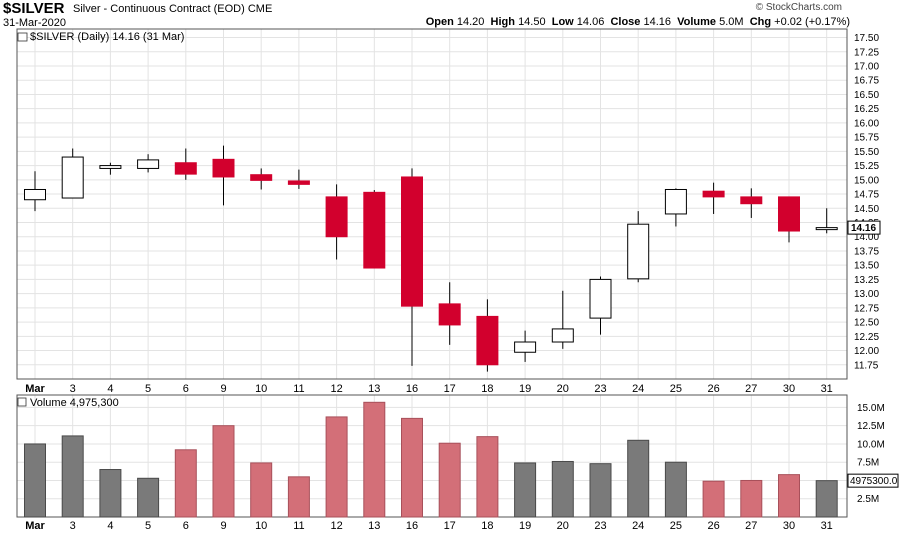 The image size is (900, 534). Describe the element at coordinates (874, 481) in the screenshot. I see `last-volume-label: 4975300.0` at that location.